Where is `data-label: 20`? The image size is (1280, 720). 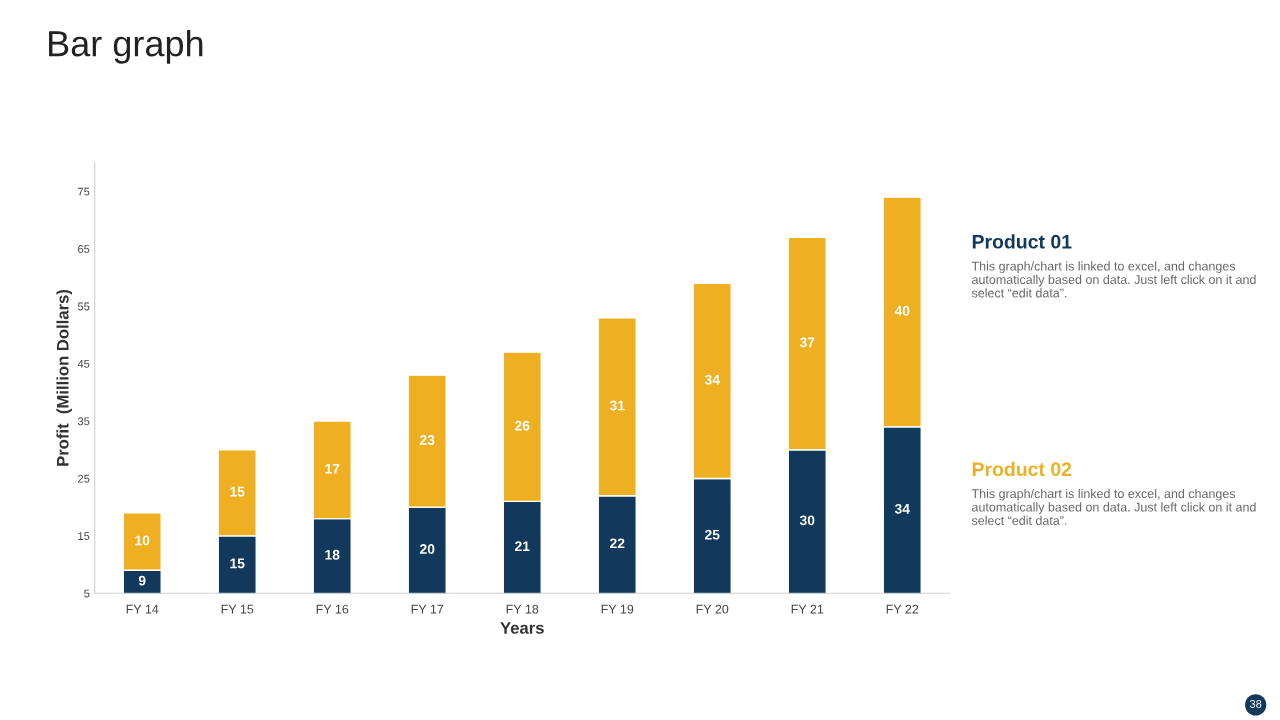
data-label: 20 is located at coordinates (427, 549).